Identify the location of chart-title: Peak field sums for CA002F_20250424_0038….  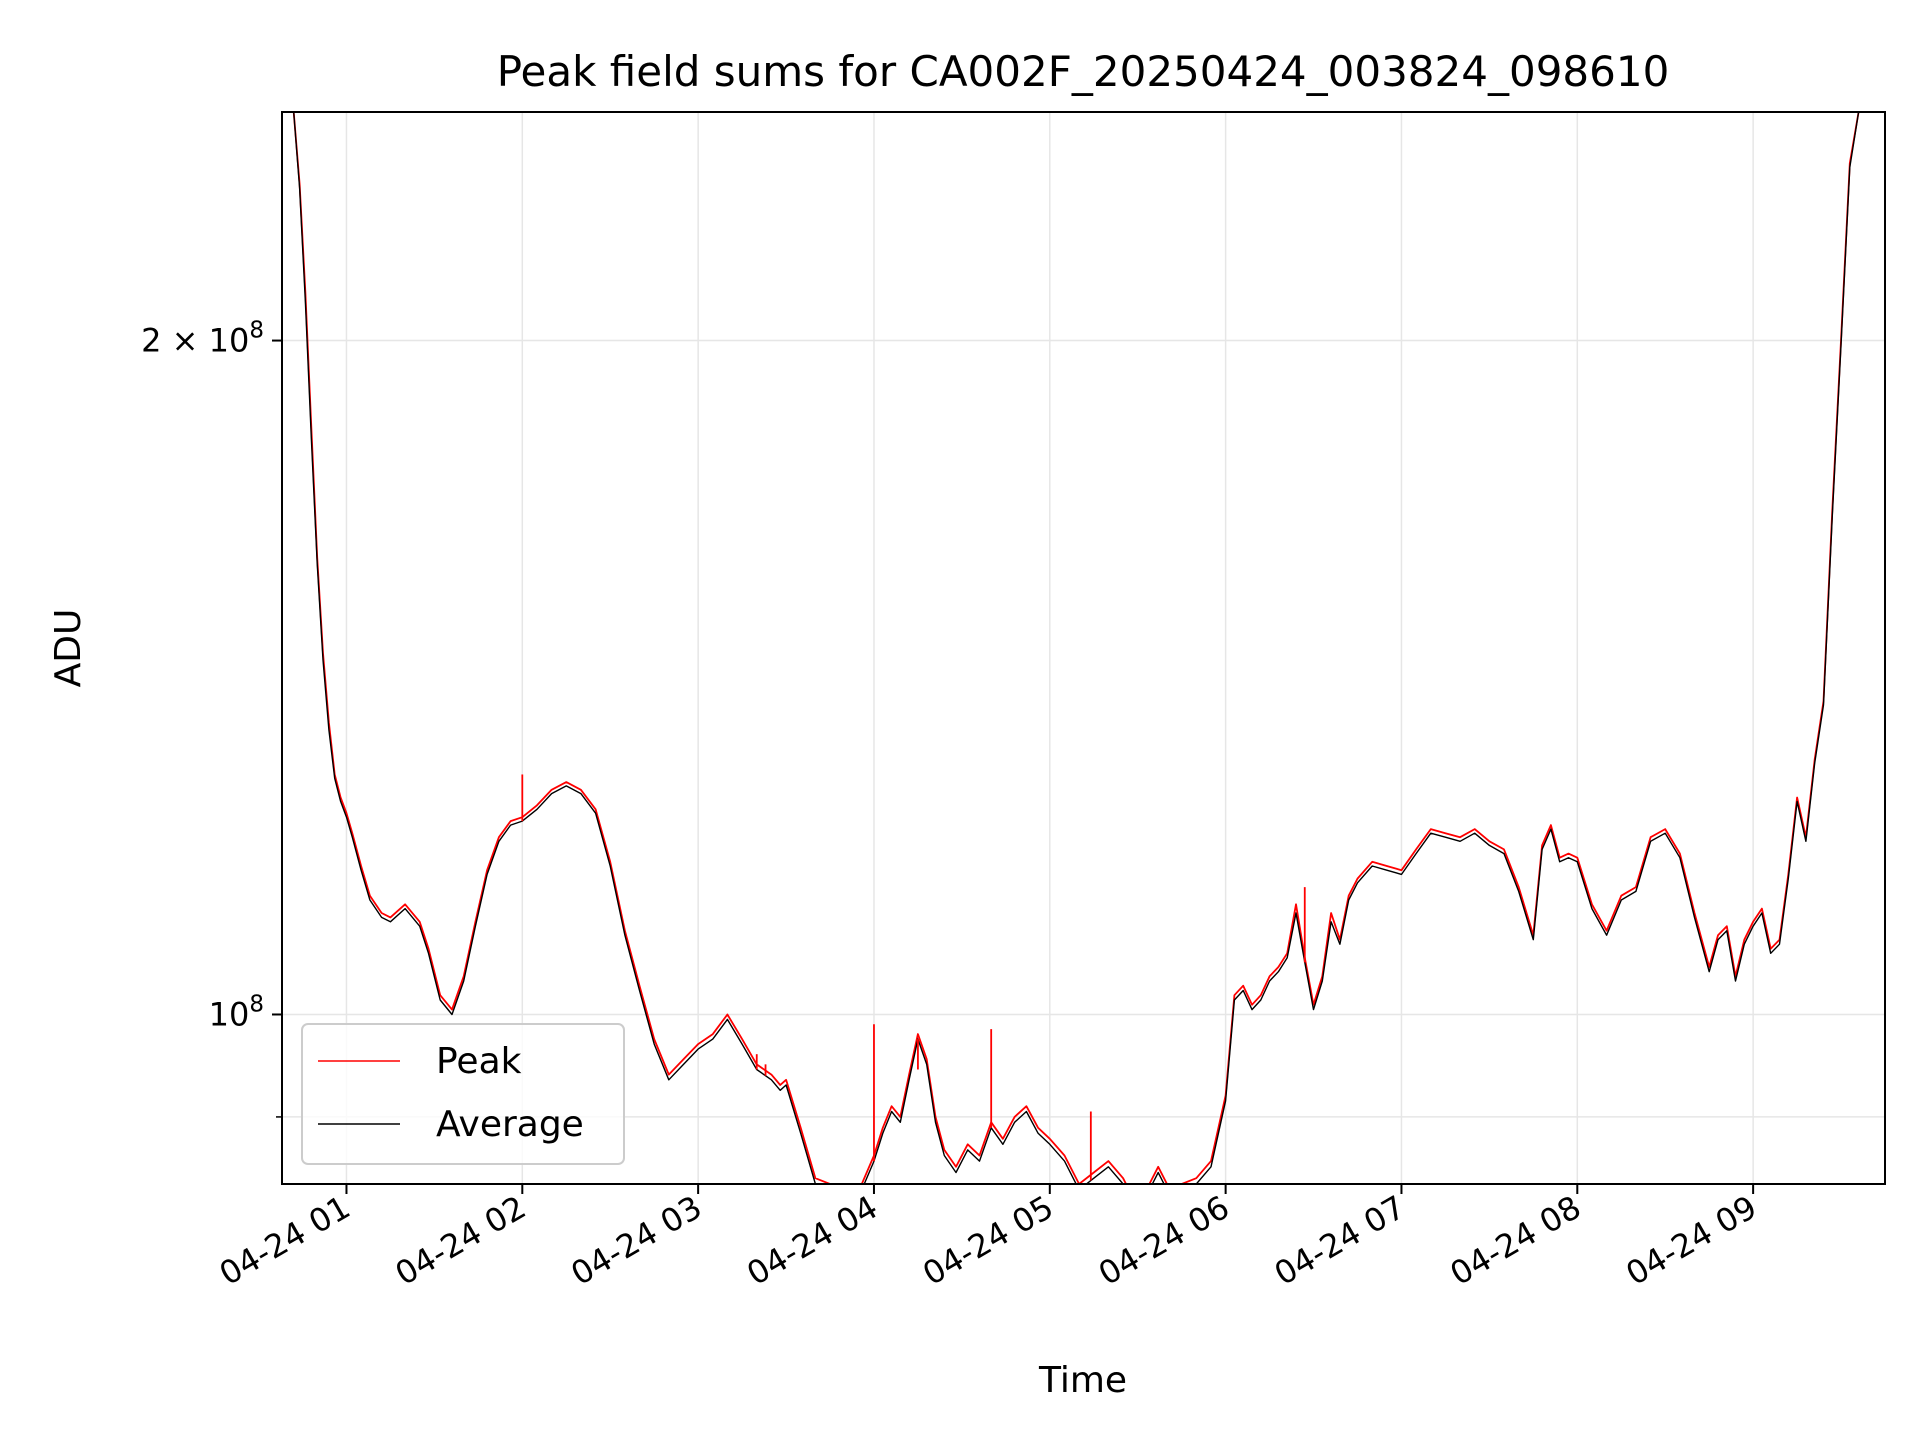
(1083, 71).